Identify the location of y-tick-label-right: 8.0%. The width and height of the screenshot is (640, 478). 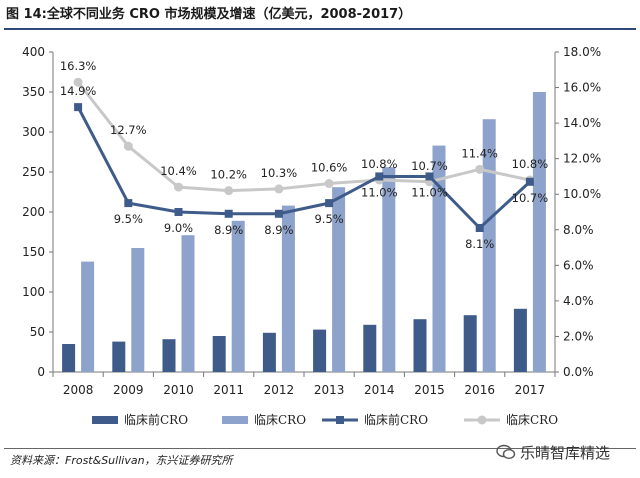
(578, 230).